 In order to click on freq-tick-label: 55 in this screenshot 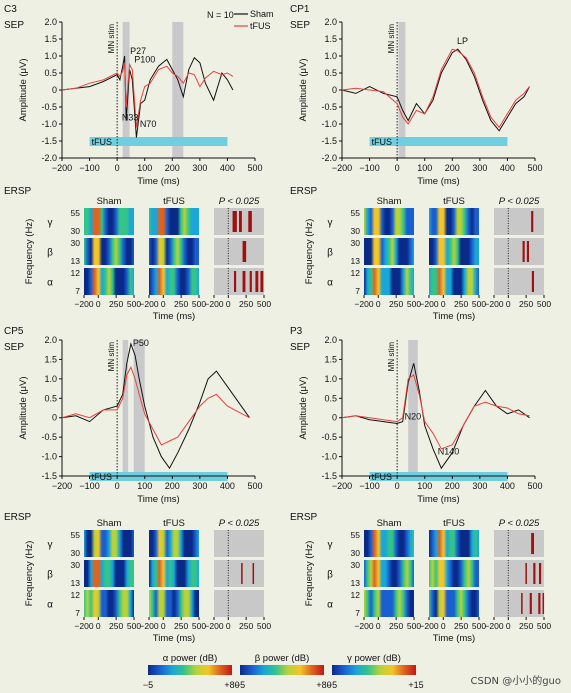, I will do `click(356, 213)`.